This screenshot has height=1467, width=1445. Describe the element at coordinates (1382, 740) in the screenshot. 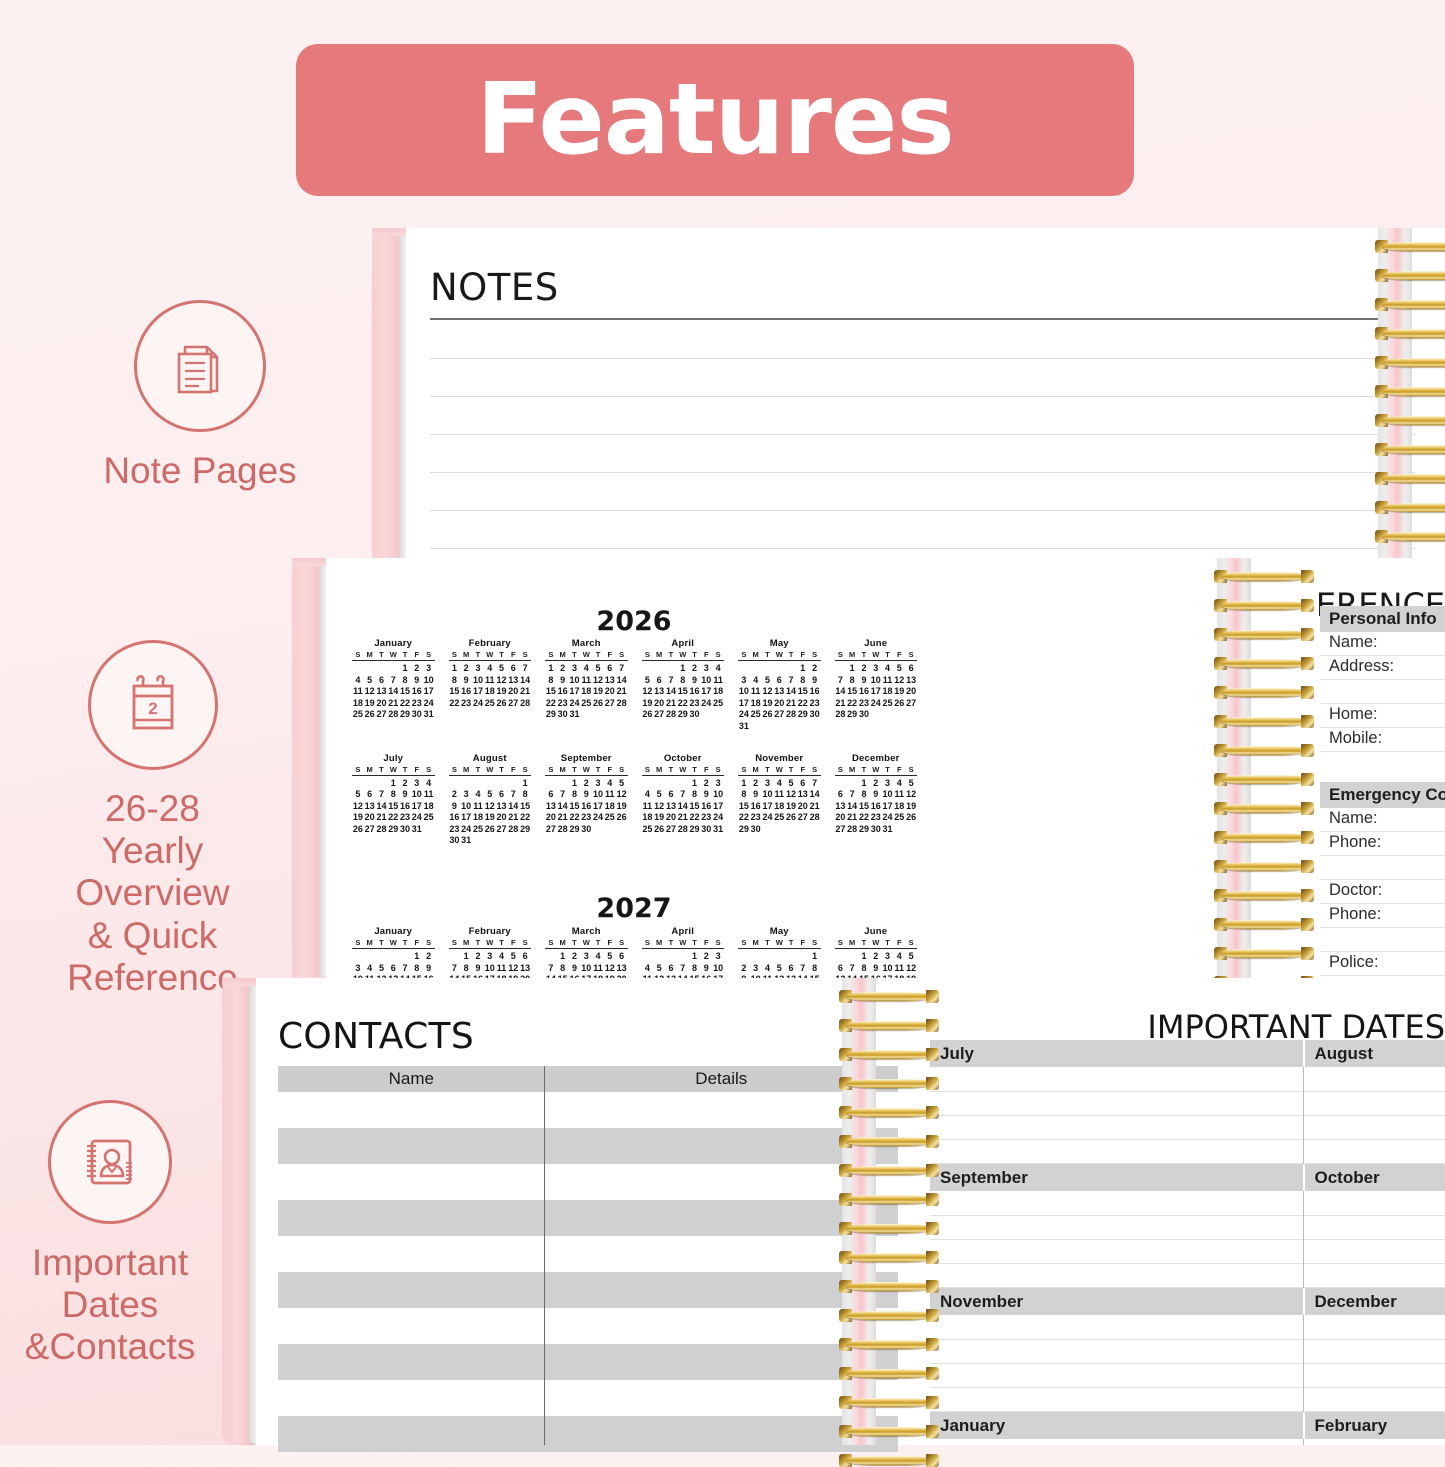

I see `quick-reference-field-row: Mobile:Email:` at that location.